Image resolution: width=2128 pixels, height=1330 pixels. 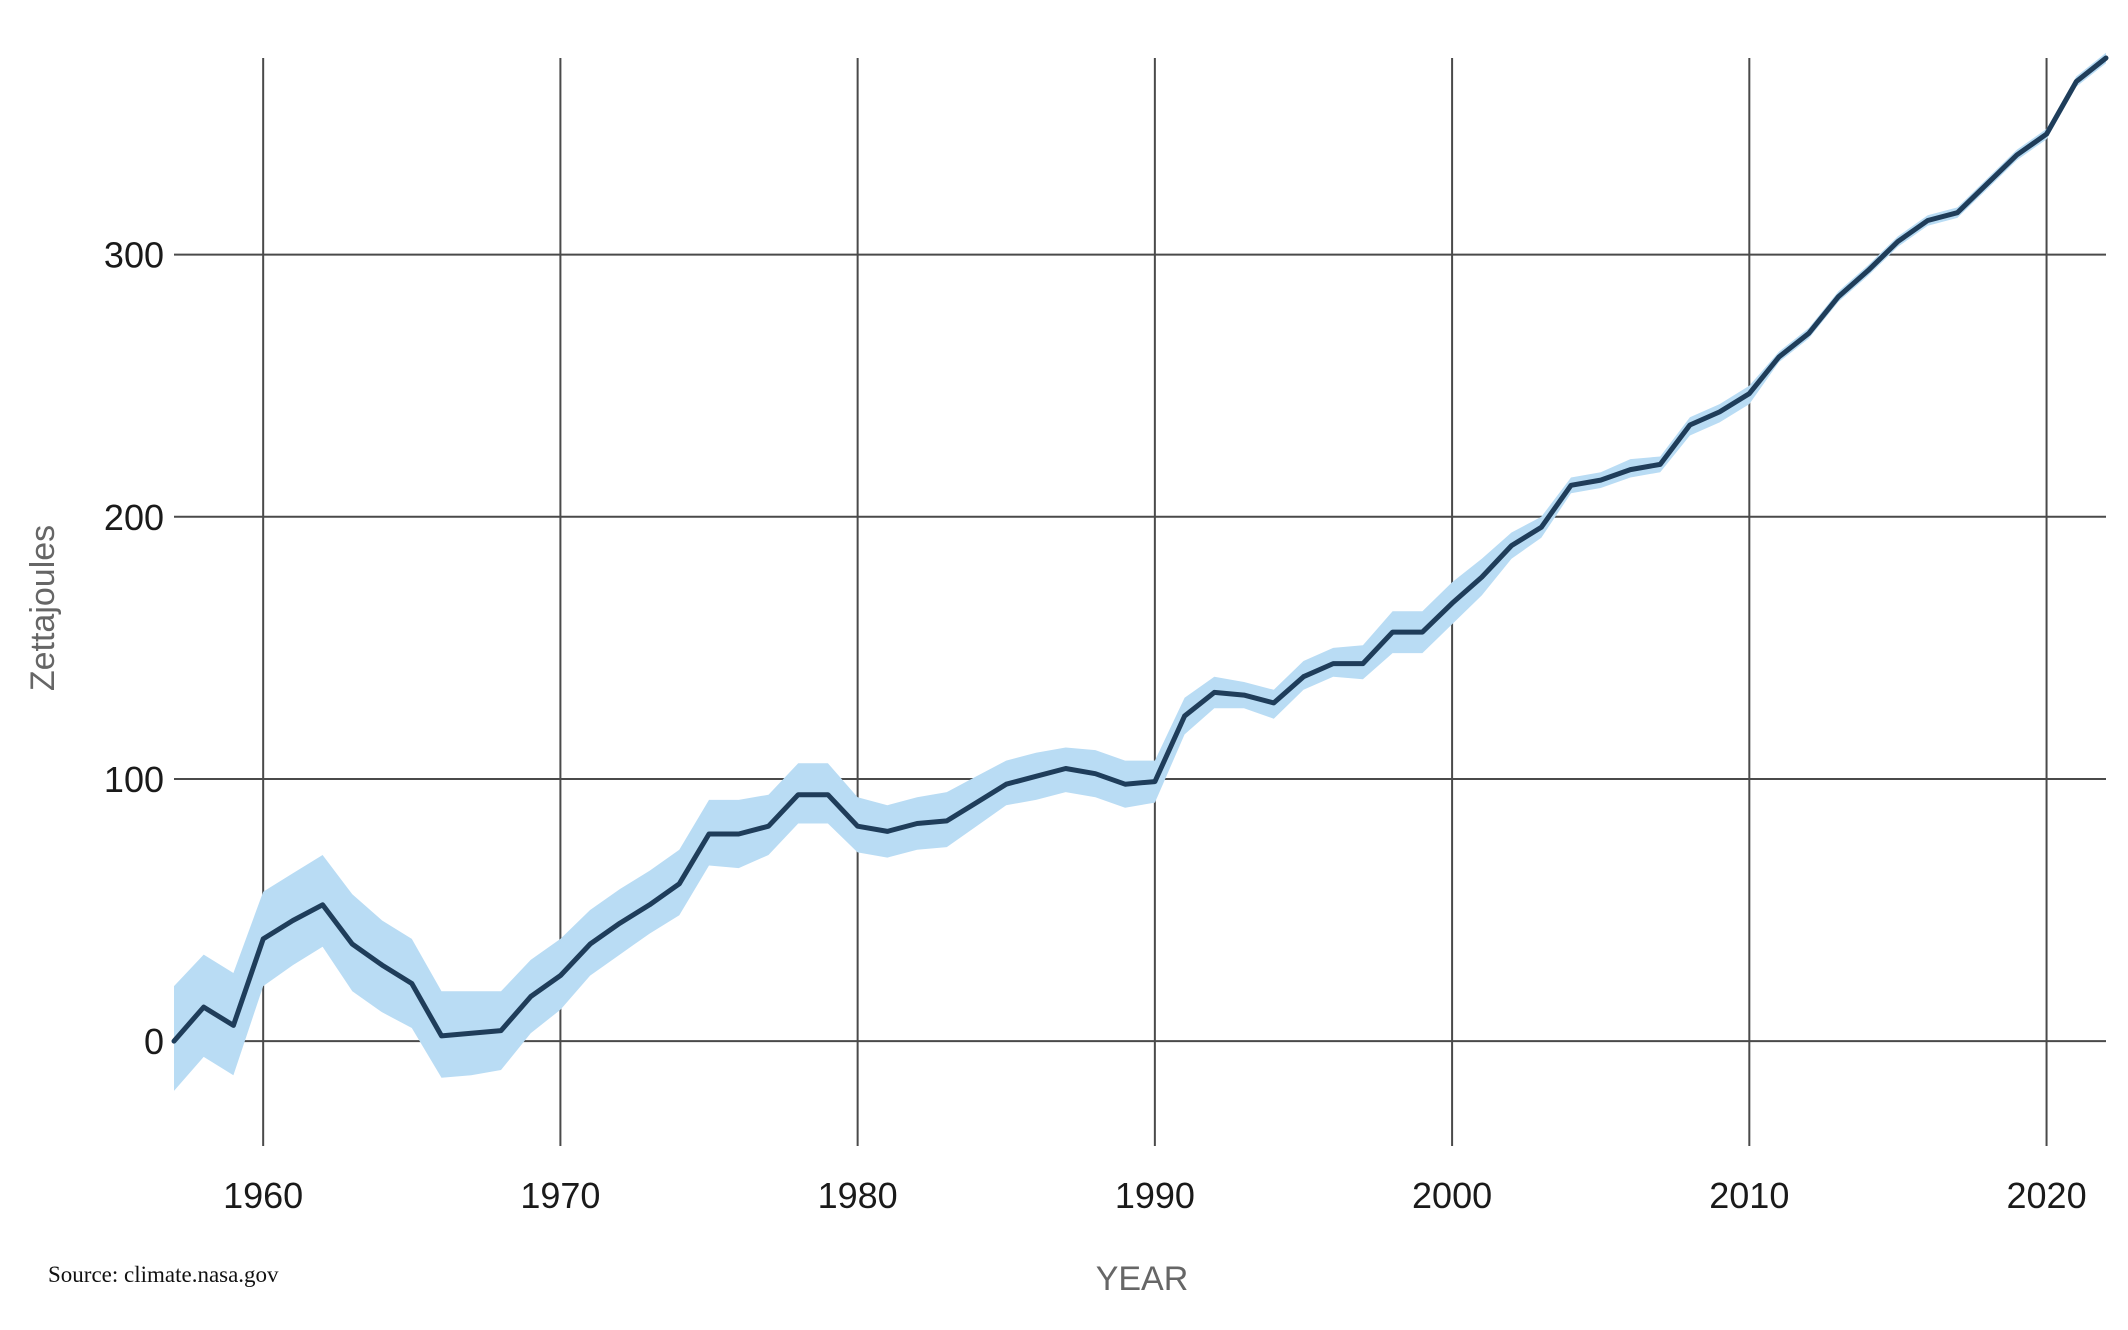 I want to click on y-tick-label: 100, so click(x=134, y=779).